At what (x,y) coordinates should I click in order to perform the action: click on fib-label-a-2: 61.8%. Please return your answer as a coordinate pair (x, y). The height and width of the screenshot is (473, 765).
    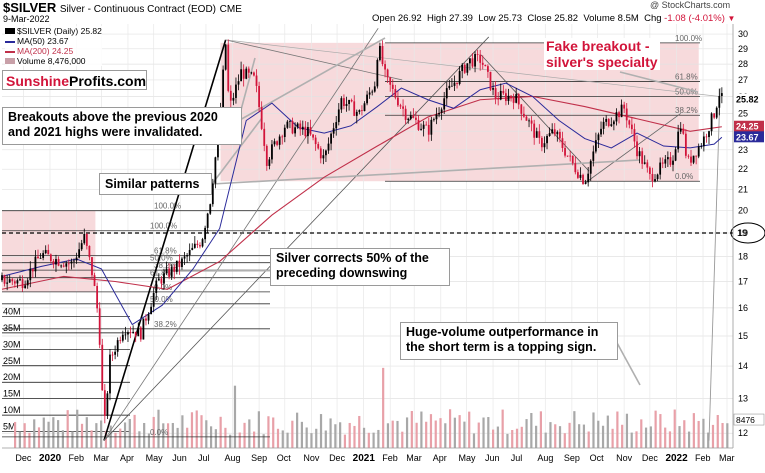
    Looking at the image, I should click on (165, 250).